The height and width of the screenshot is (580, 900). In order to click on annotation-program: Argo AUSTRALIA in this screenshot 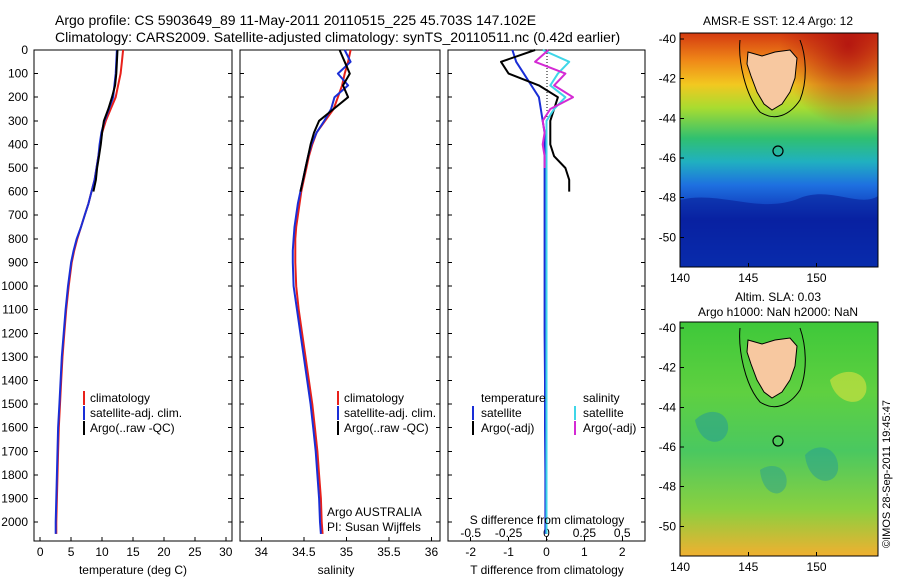, I will do `click(374, 512)`.